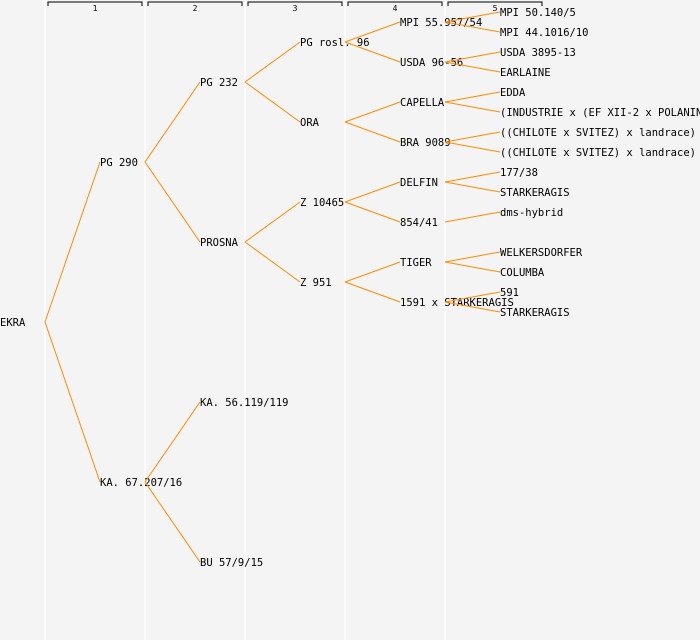 The width and height of the screenshot is (700, 640). I want to click on column-header: 2, so click(195, 8).